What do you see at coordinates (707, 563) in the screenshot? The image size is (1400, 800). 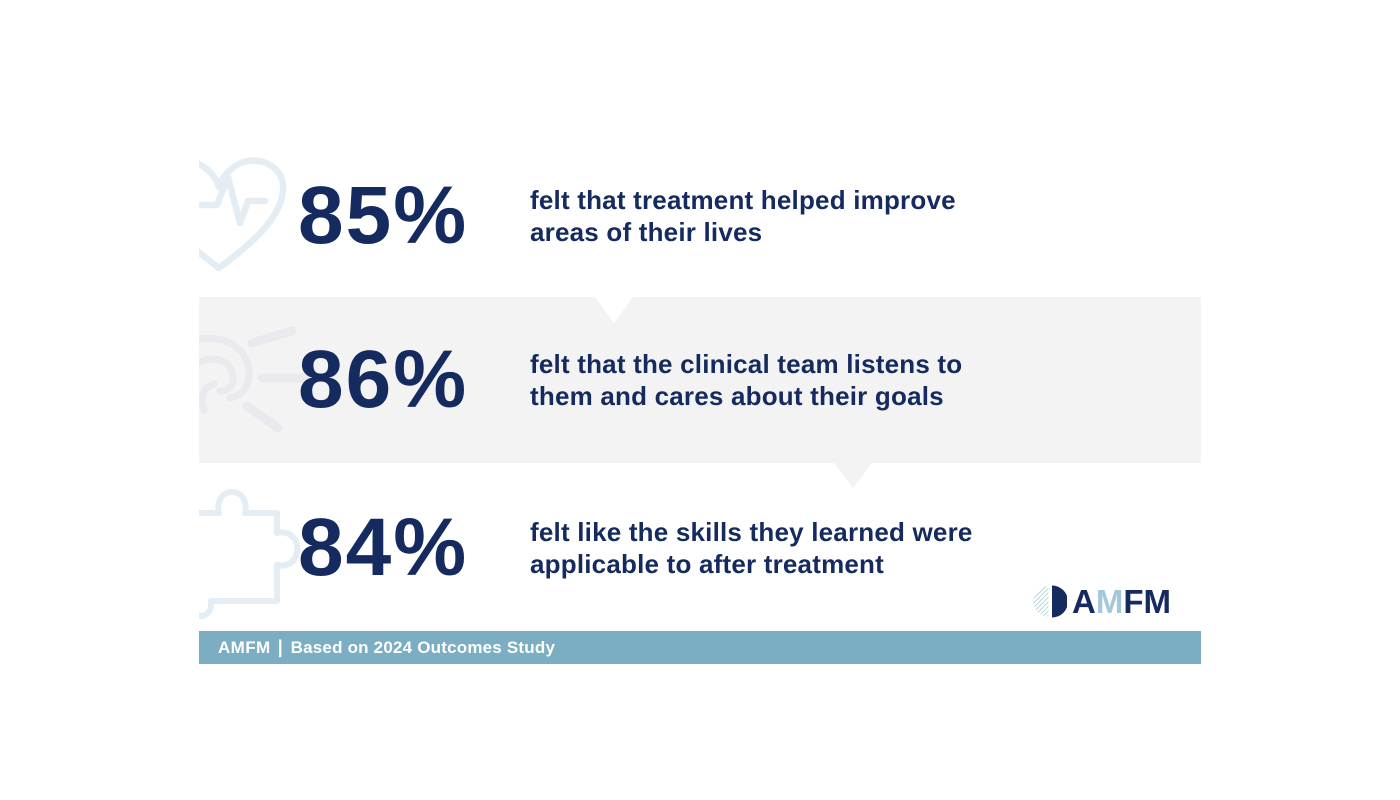 I see `stat-description-line2: applicable to after treatment` at bounding box center [707, 563].